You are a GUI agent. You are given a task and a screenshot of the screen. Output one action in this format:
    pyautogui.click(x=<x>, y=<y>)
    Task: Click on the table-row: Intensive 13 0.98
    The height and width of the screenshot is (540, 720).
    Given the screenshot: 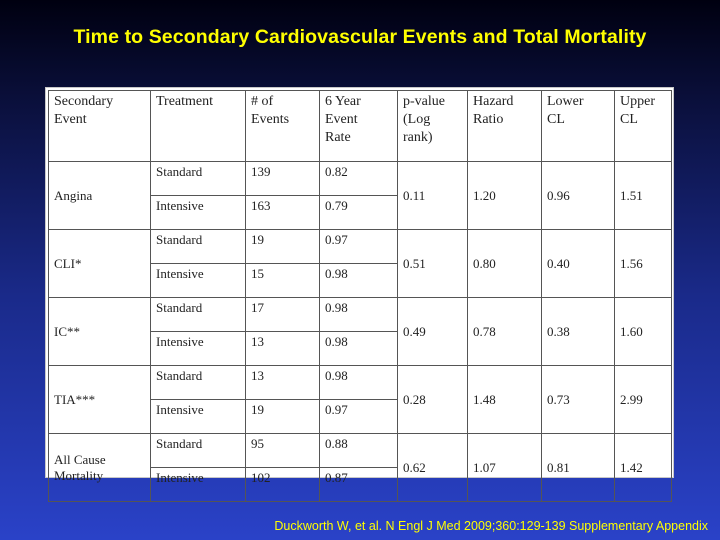 What is the action you would take?
    pyautogui.click(x=360, y=348)
    